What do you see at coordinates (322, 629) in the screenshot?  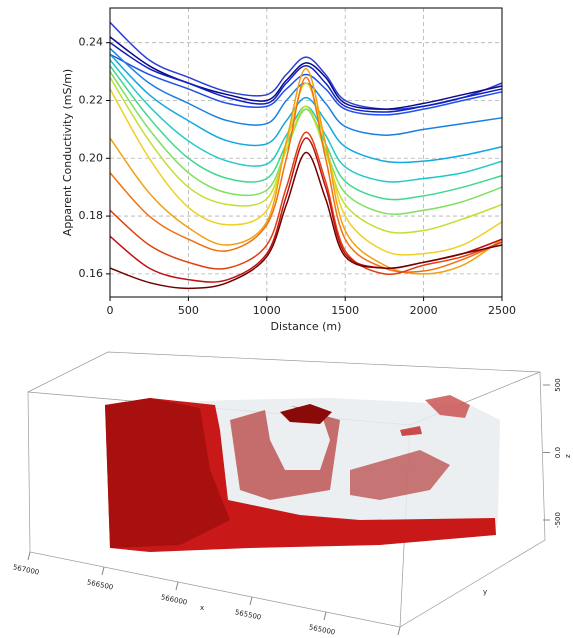 I see `x-tick-label: 565000` at bounding box center [322, 629].